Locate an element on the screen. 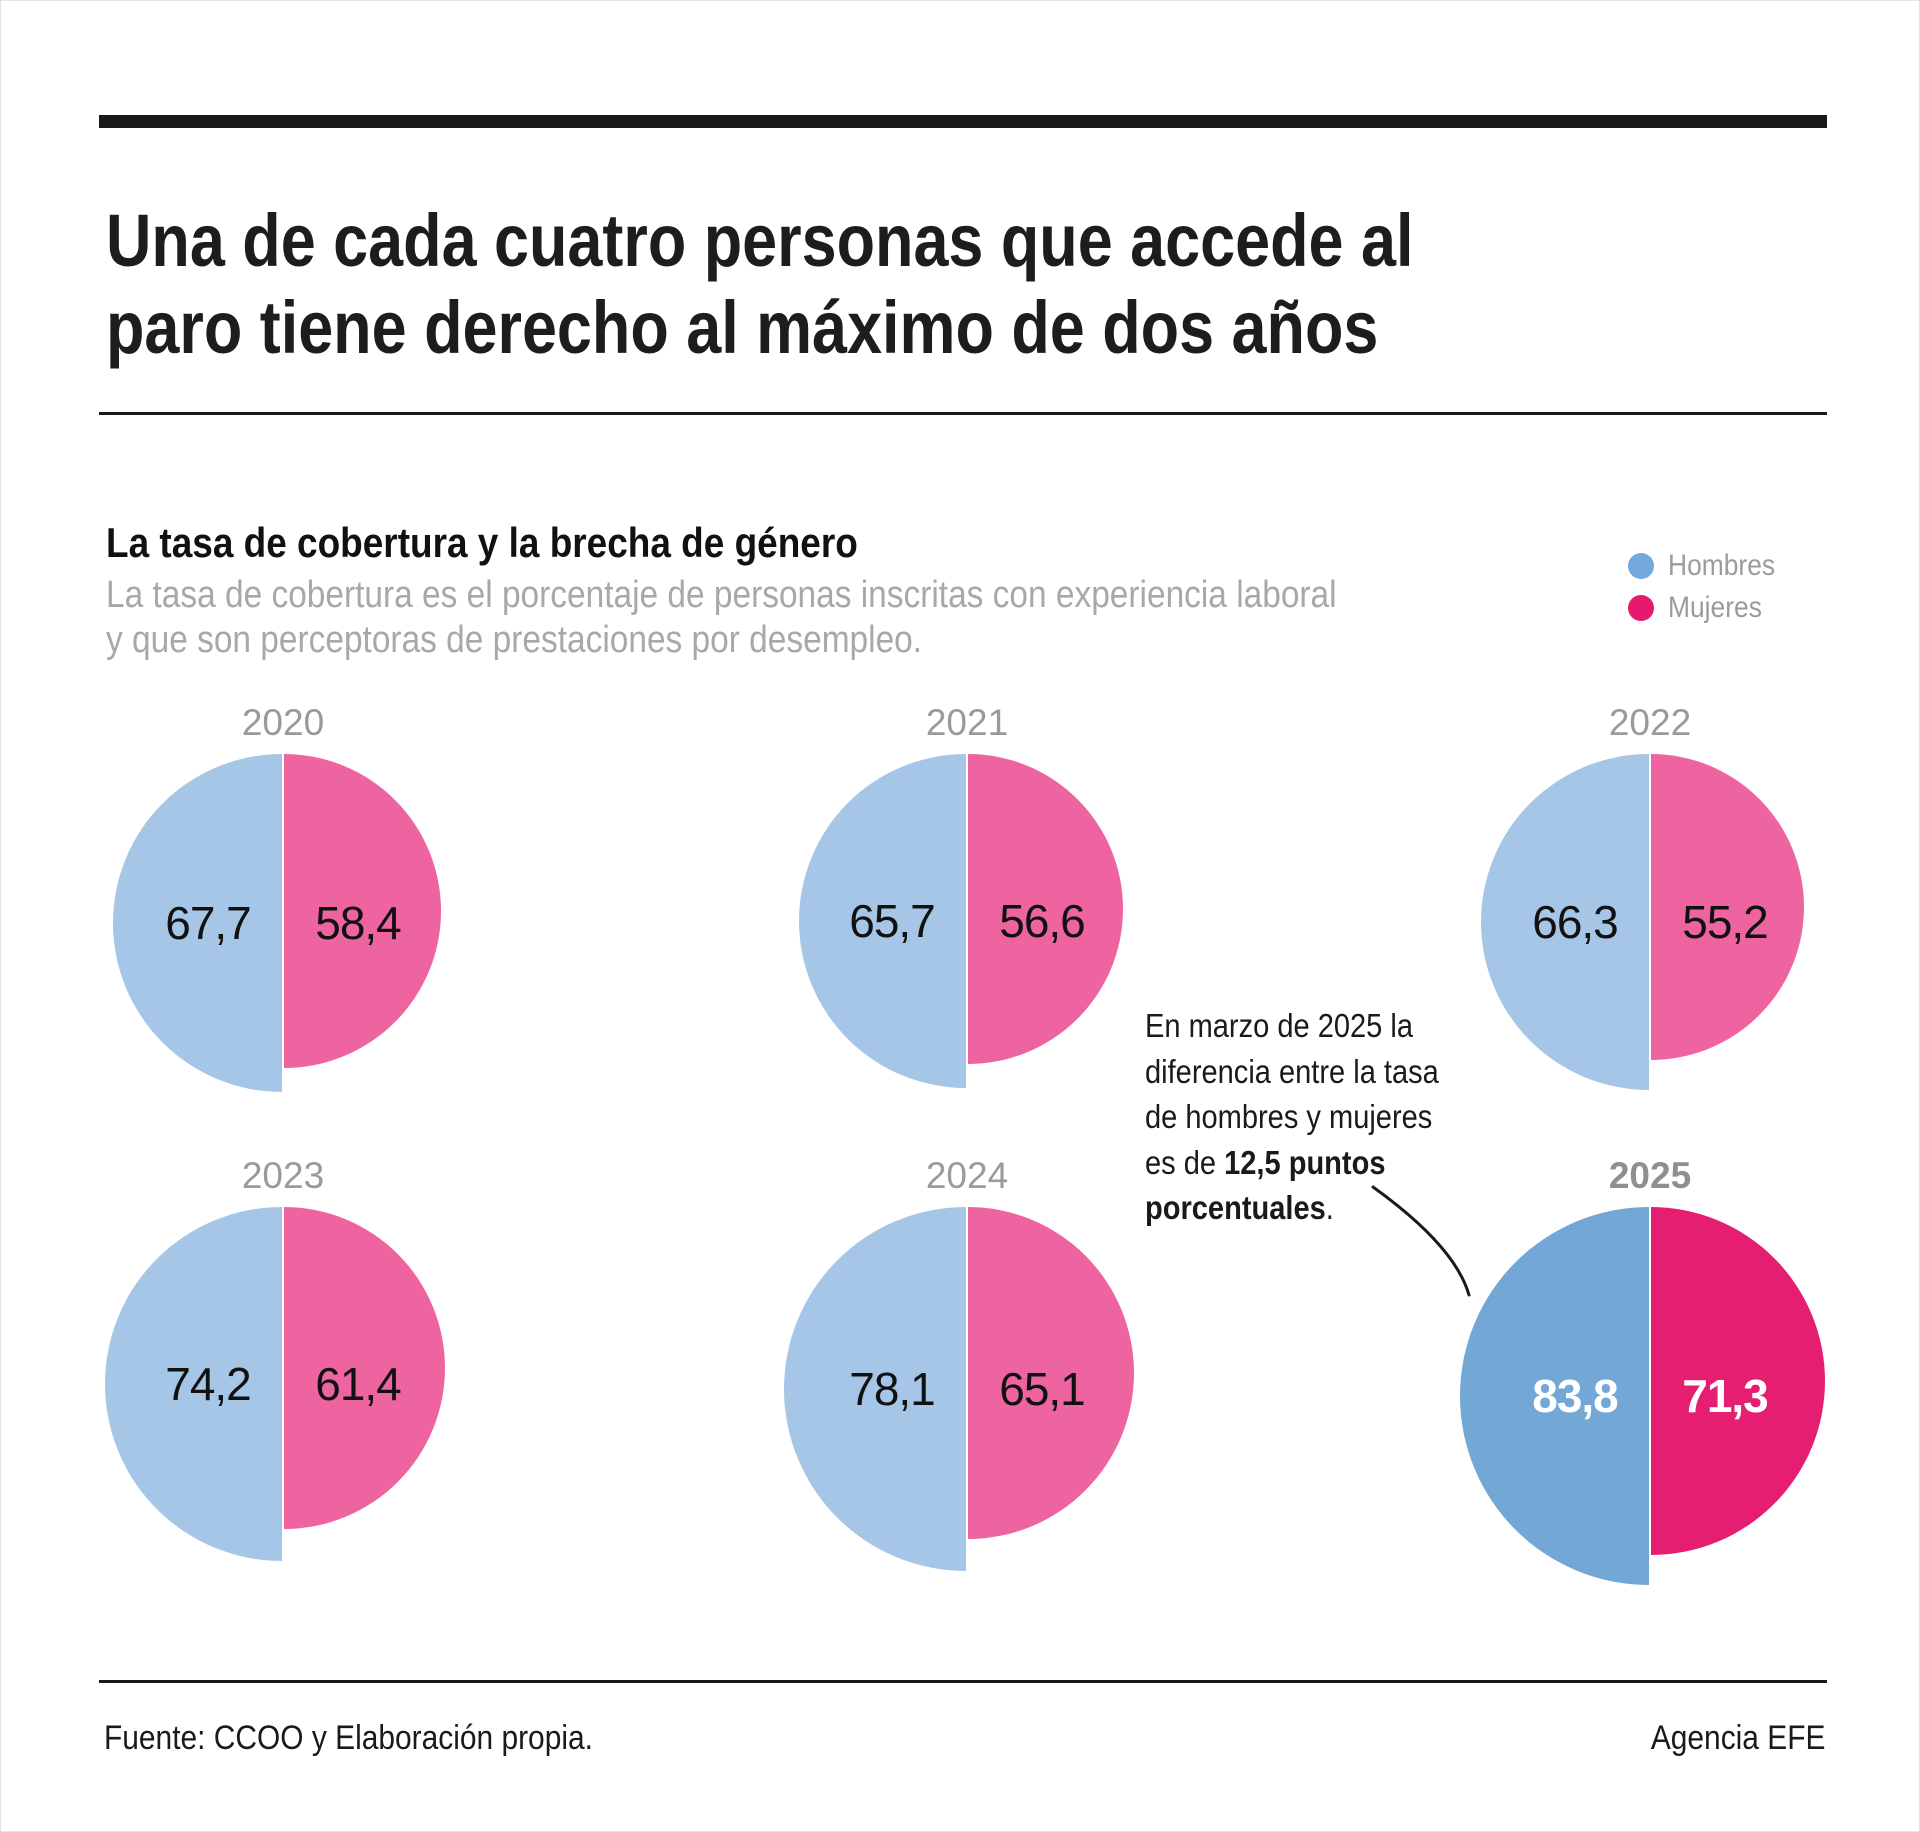 Image resolution: width=1920 pixels, height=1832 pixels. chart-year-label-2024: 2024 is located at coordinates (967, 1175).